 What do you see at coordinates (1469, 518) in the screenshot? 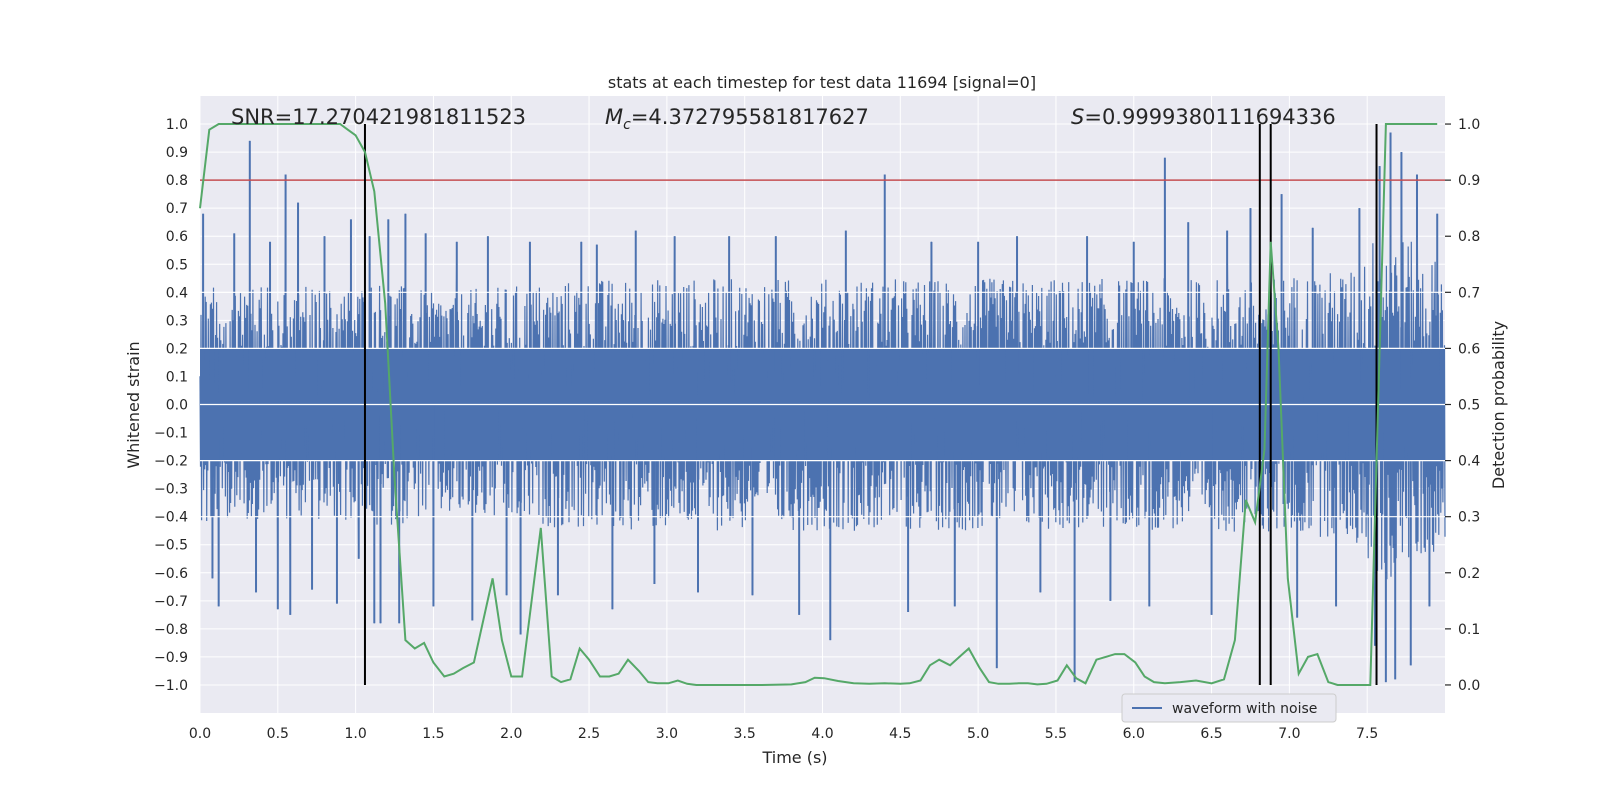
I see `y2-tick-label-7: 0.3` at bounding box center [1469, 518].